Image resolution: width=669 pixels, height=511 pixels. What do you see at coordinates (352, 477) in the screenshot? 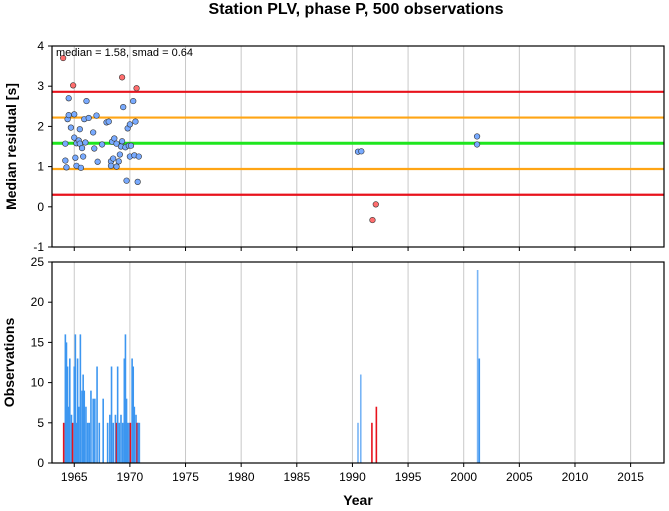
I see `x-tick-label: 1990` at bounding box center [352, 477].